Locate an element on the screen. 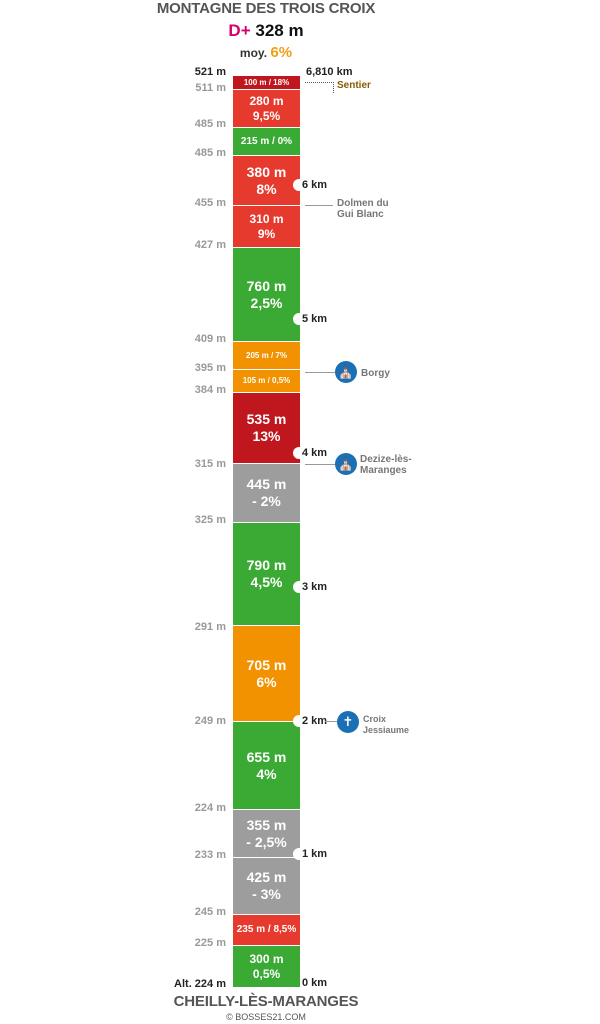 Image resolution: width=600 pixels, height=1024 pixels. altitude-label: 511 m is located at coordinates (210, 88).